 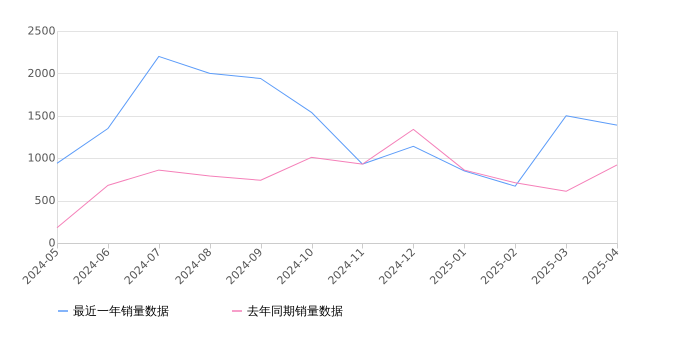 What do you see at coordinates (45, 201) in the screenshot?
I see `y-tick-label: 500` at bounding box center [45, 201].